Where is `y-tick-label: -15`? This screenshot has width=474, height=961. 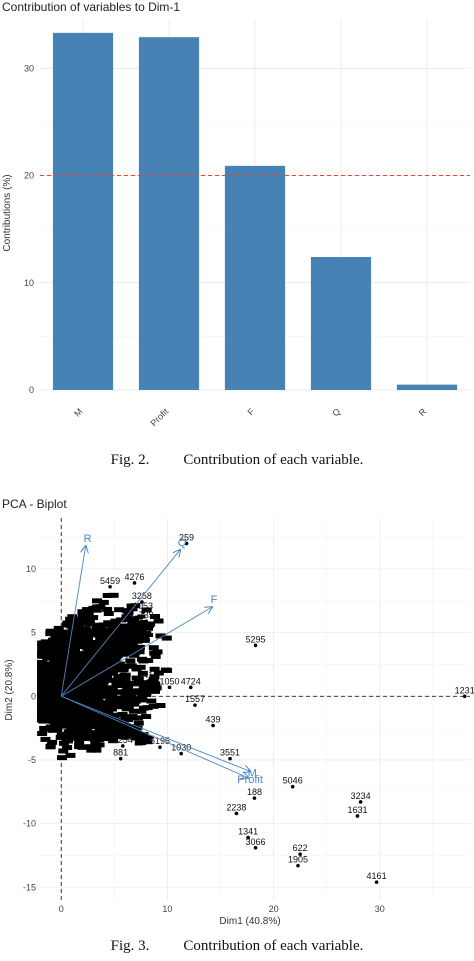 y-tick-label: -15 is located at coordinates (29, 887).